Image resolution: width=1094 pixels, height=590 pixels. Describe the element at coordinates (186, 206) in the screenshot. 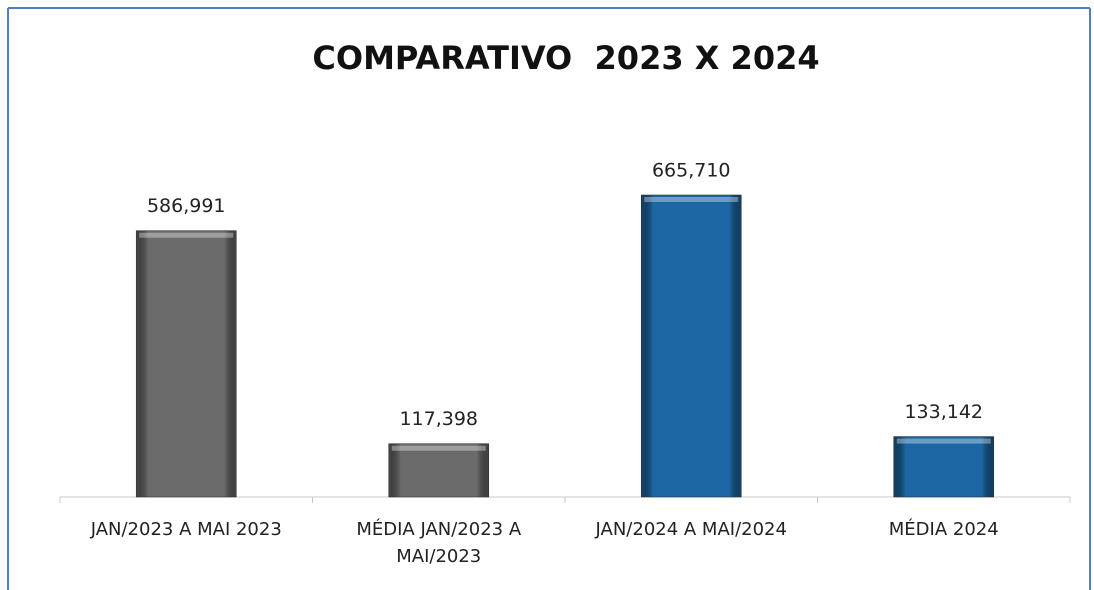

I see `data-label: 586,991` at that location.